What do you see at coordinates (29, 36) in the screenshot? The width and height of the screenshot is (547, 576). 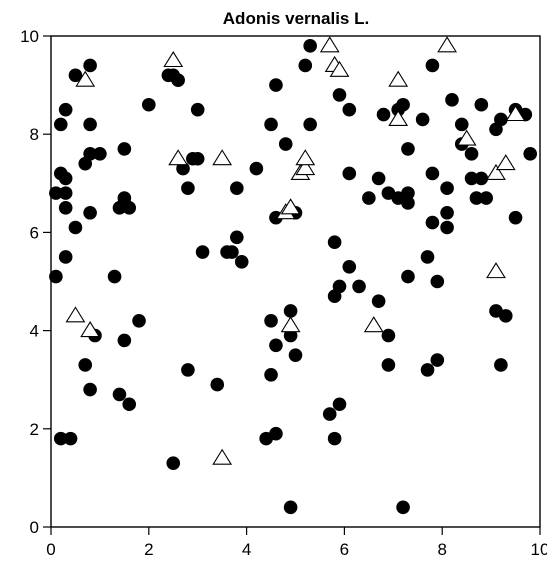 I see `y-tick-label-10: 10` at bounding box center [29, 36].